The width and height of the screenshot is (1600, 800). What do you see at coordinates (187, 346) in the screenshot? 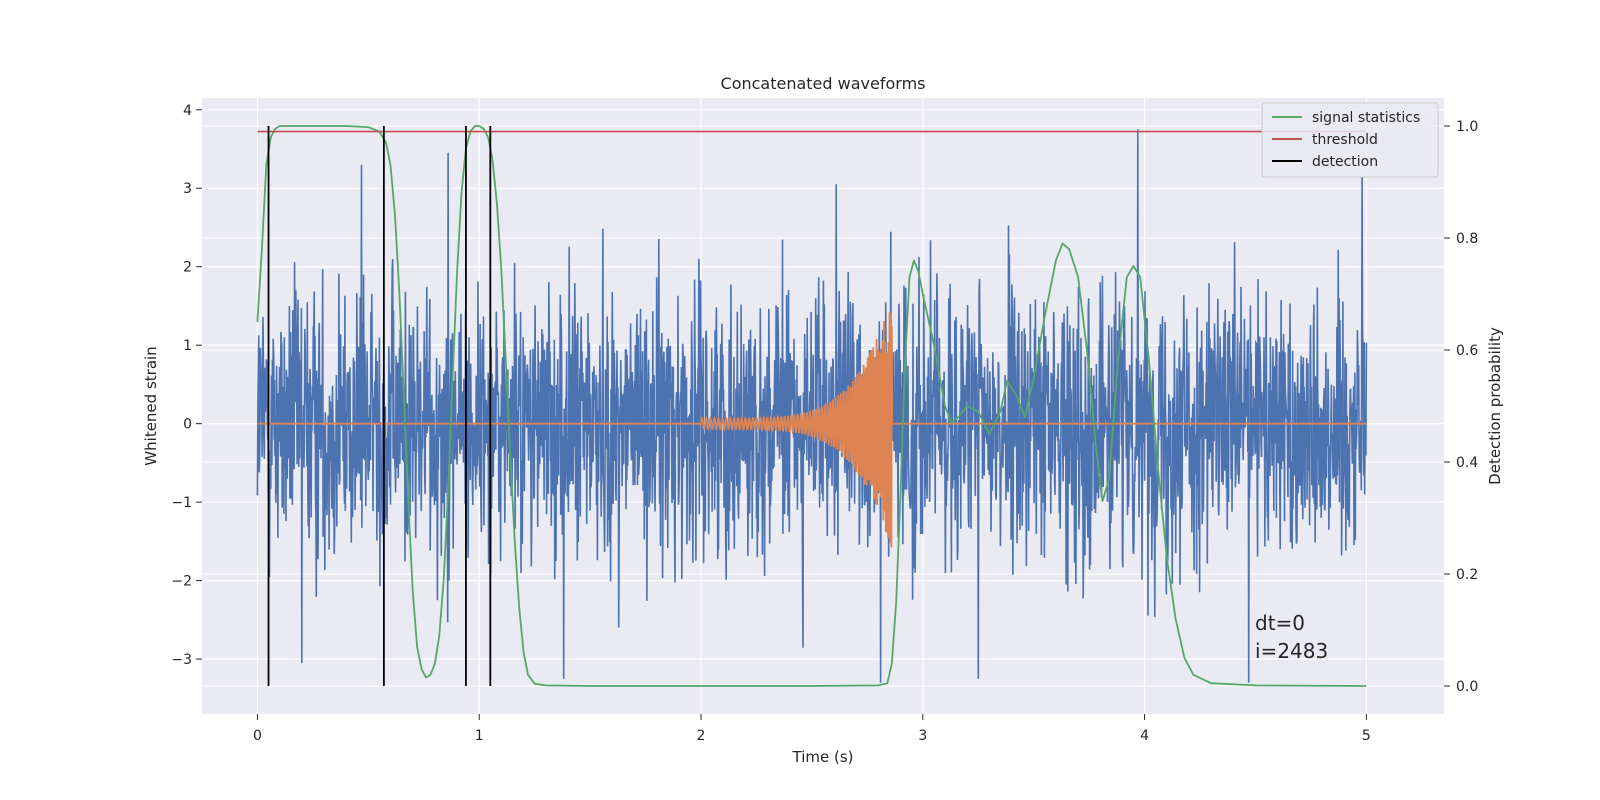
I see `y-tick-label: 1` at bounding box center [187, 346].